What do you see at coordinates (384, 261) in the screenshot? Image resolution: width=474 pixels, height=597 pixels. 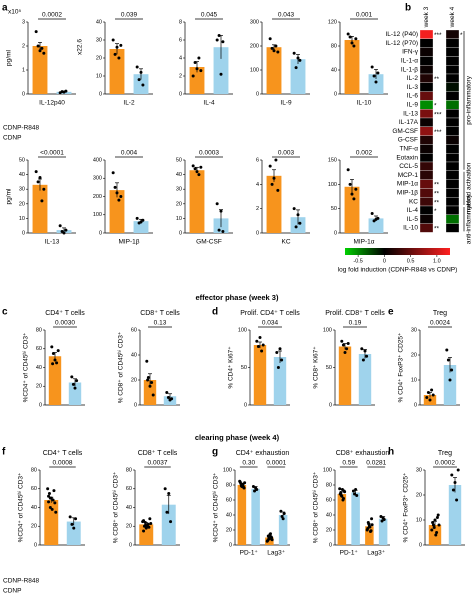 I see `colorbar-tick-label: 0` at bounding box center [384, 261].